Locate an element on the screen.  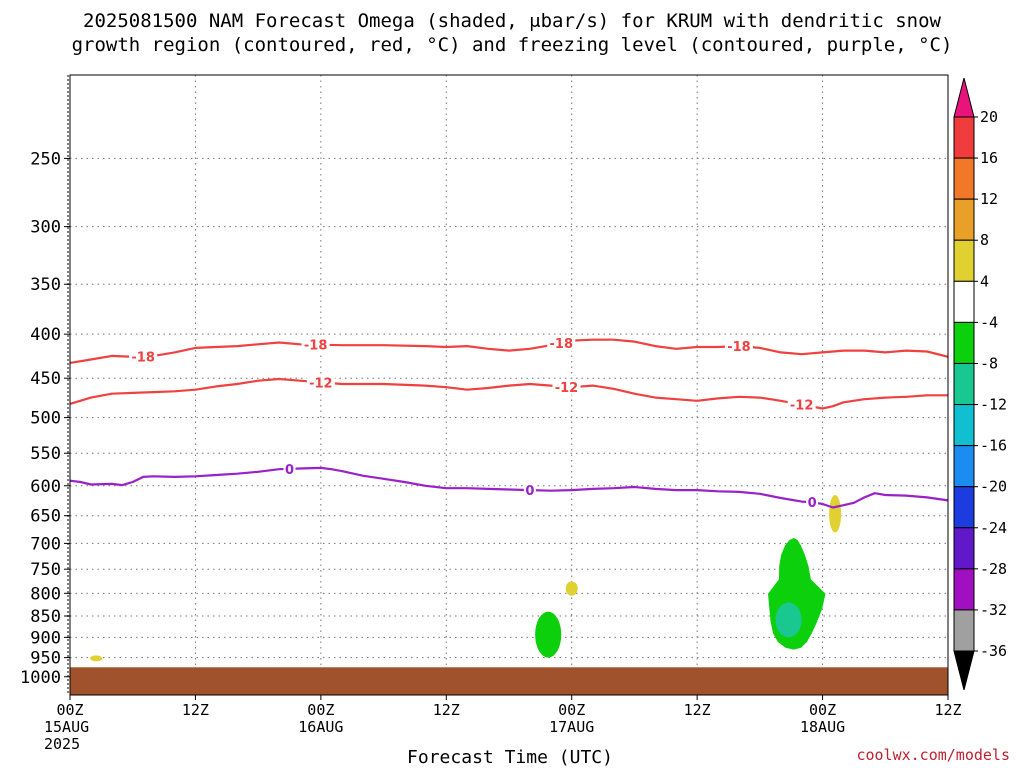
y-tick-label: 750 is located at coordinates (45, 570).